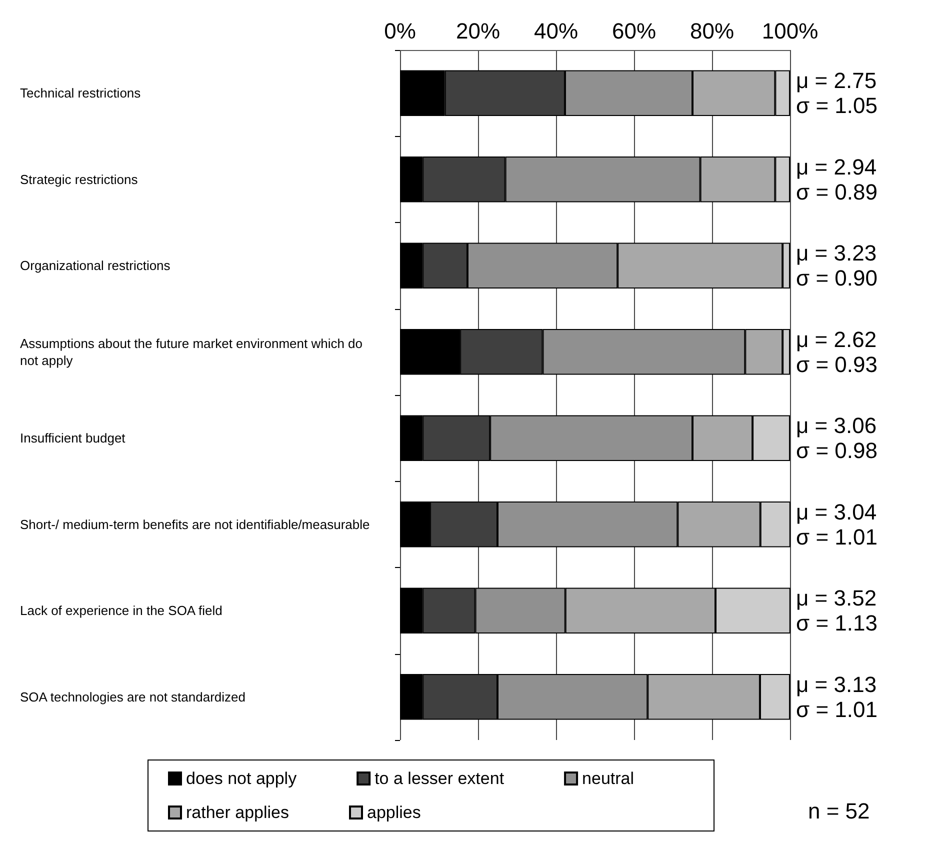 The image size is (926, 867). Describe the element at coordinates (839, 811) in the screenshot. I see `text: n = 52` at that location.